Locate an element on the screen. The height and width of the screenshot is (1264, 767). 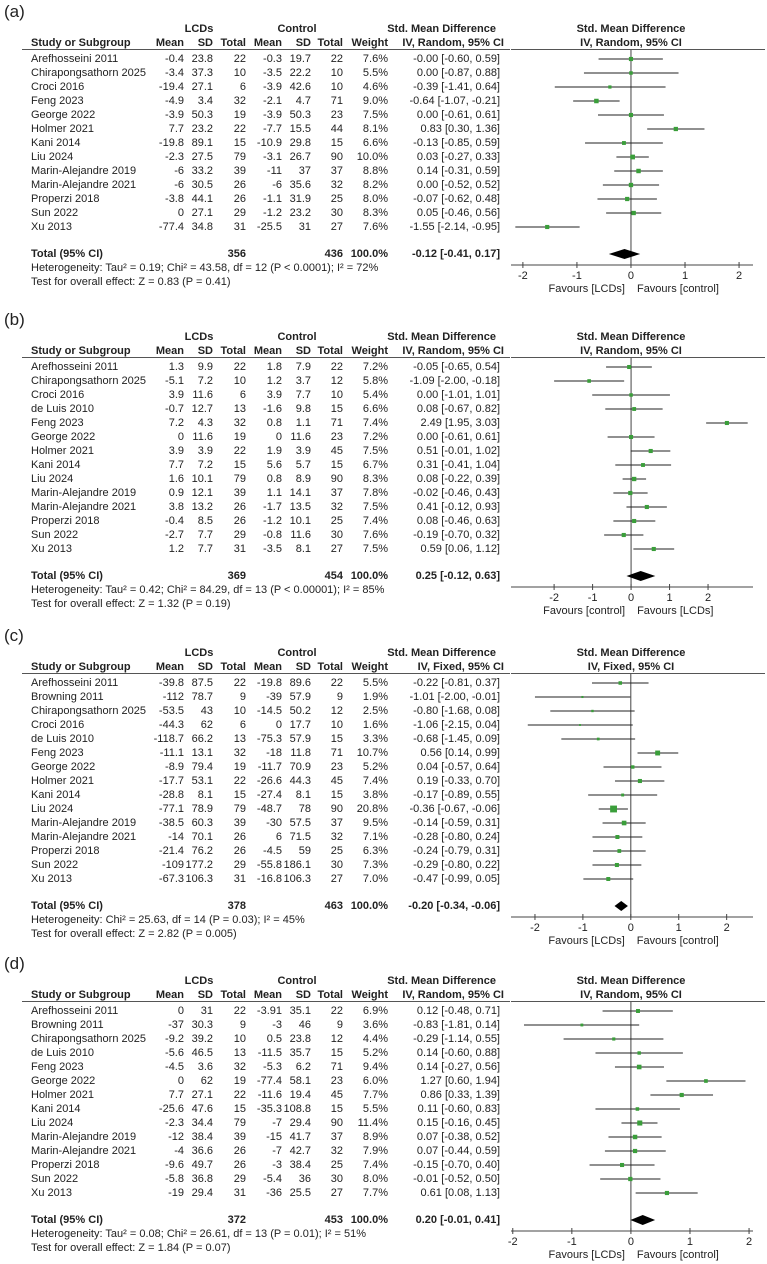
study-name: Croci 2016 is located at coordinates (58, 395).